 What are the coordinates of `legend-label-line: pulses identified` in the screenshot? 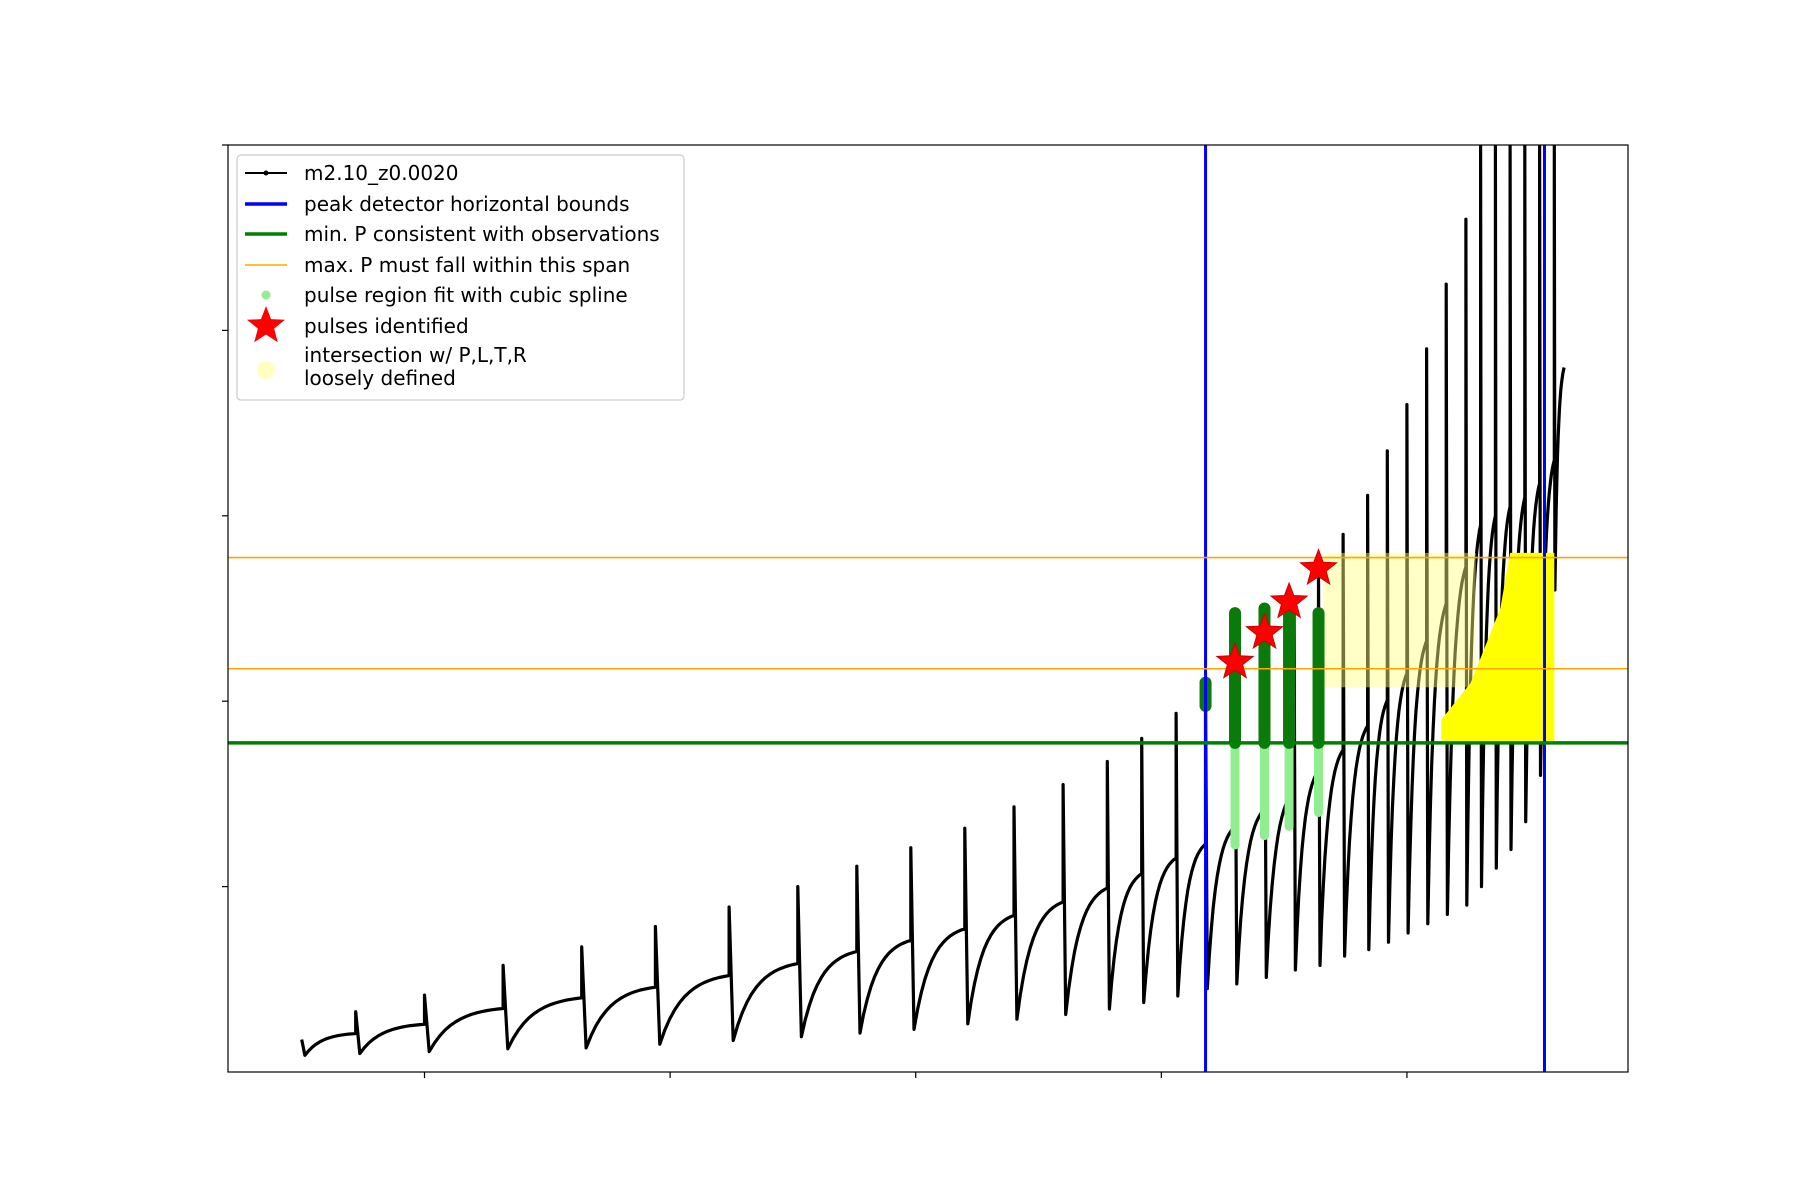 It's located at (386, 326).